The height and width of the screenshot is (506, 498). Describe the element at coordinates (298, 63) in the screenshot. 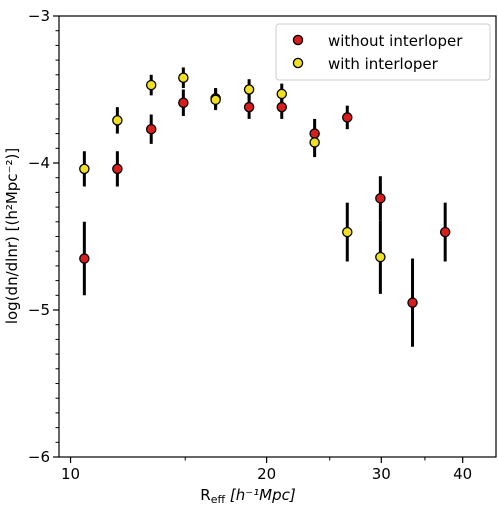

I see `legend-marker-with-interloper` at that location.